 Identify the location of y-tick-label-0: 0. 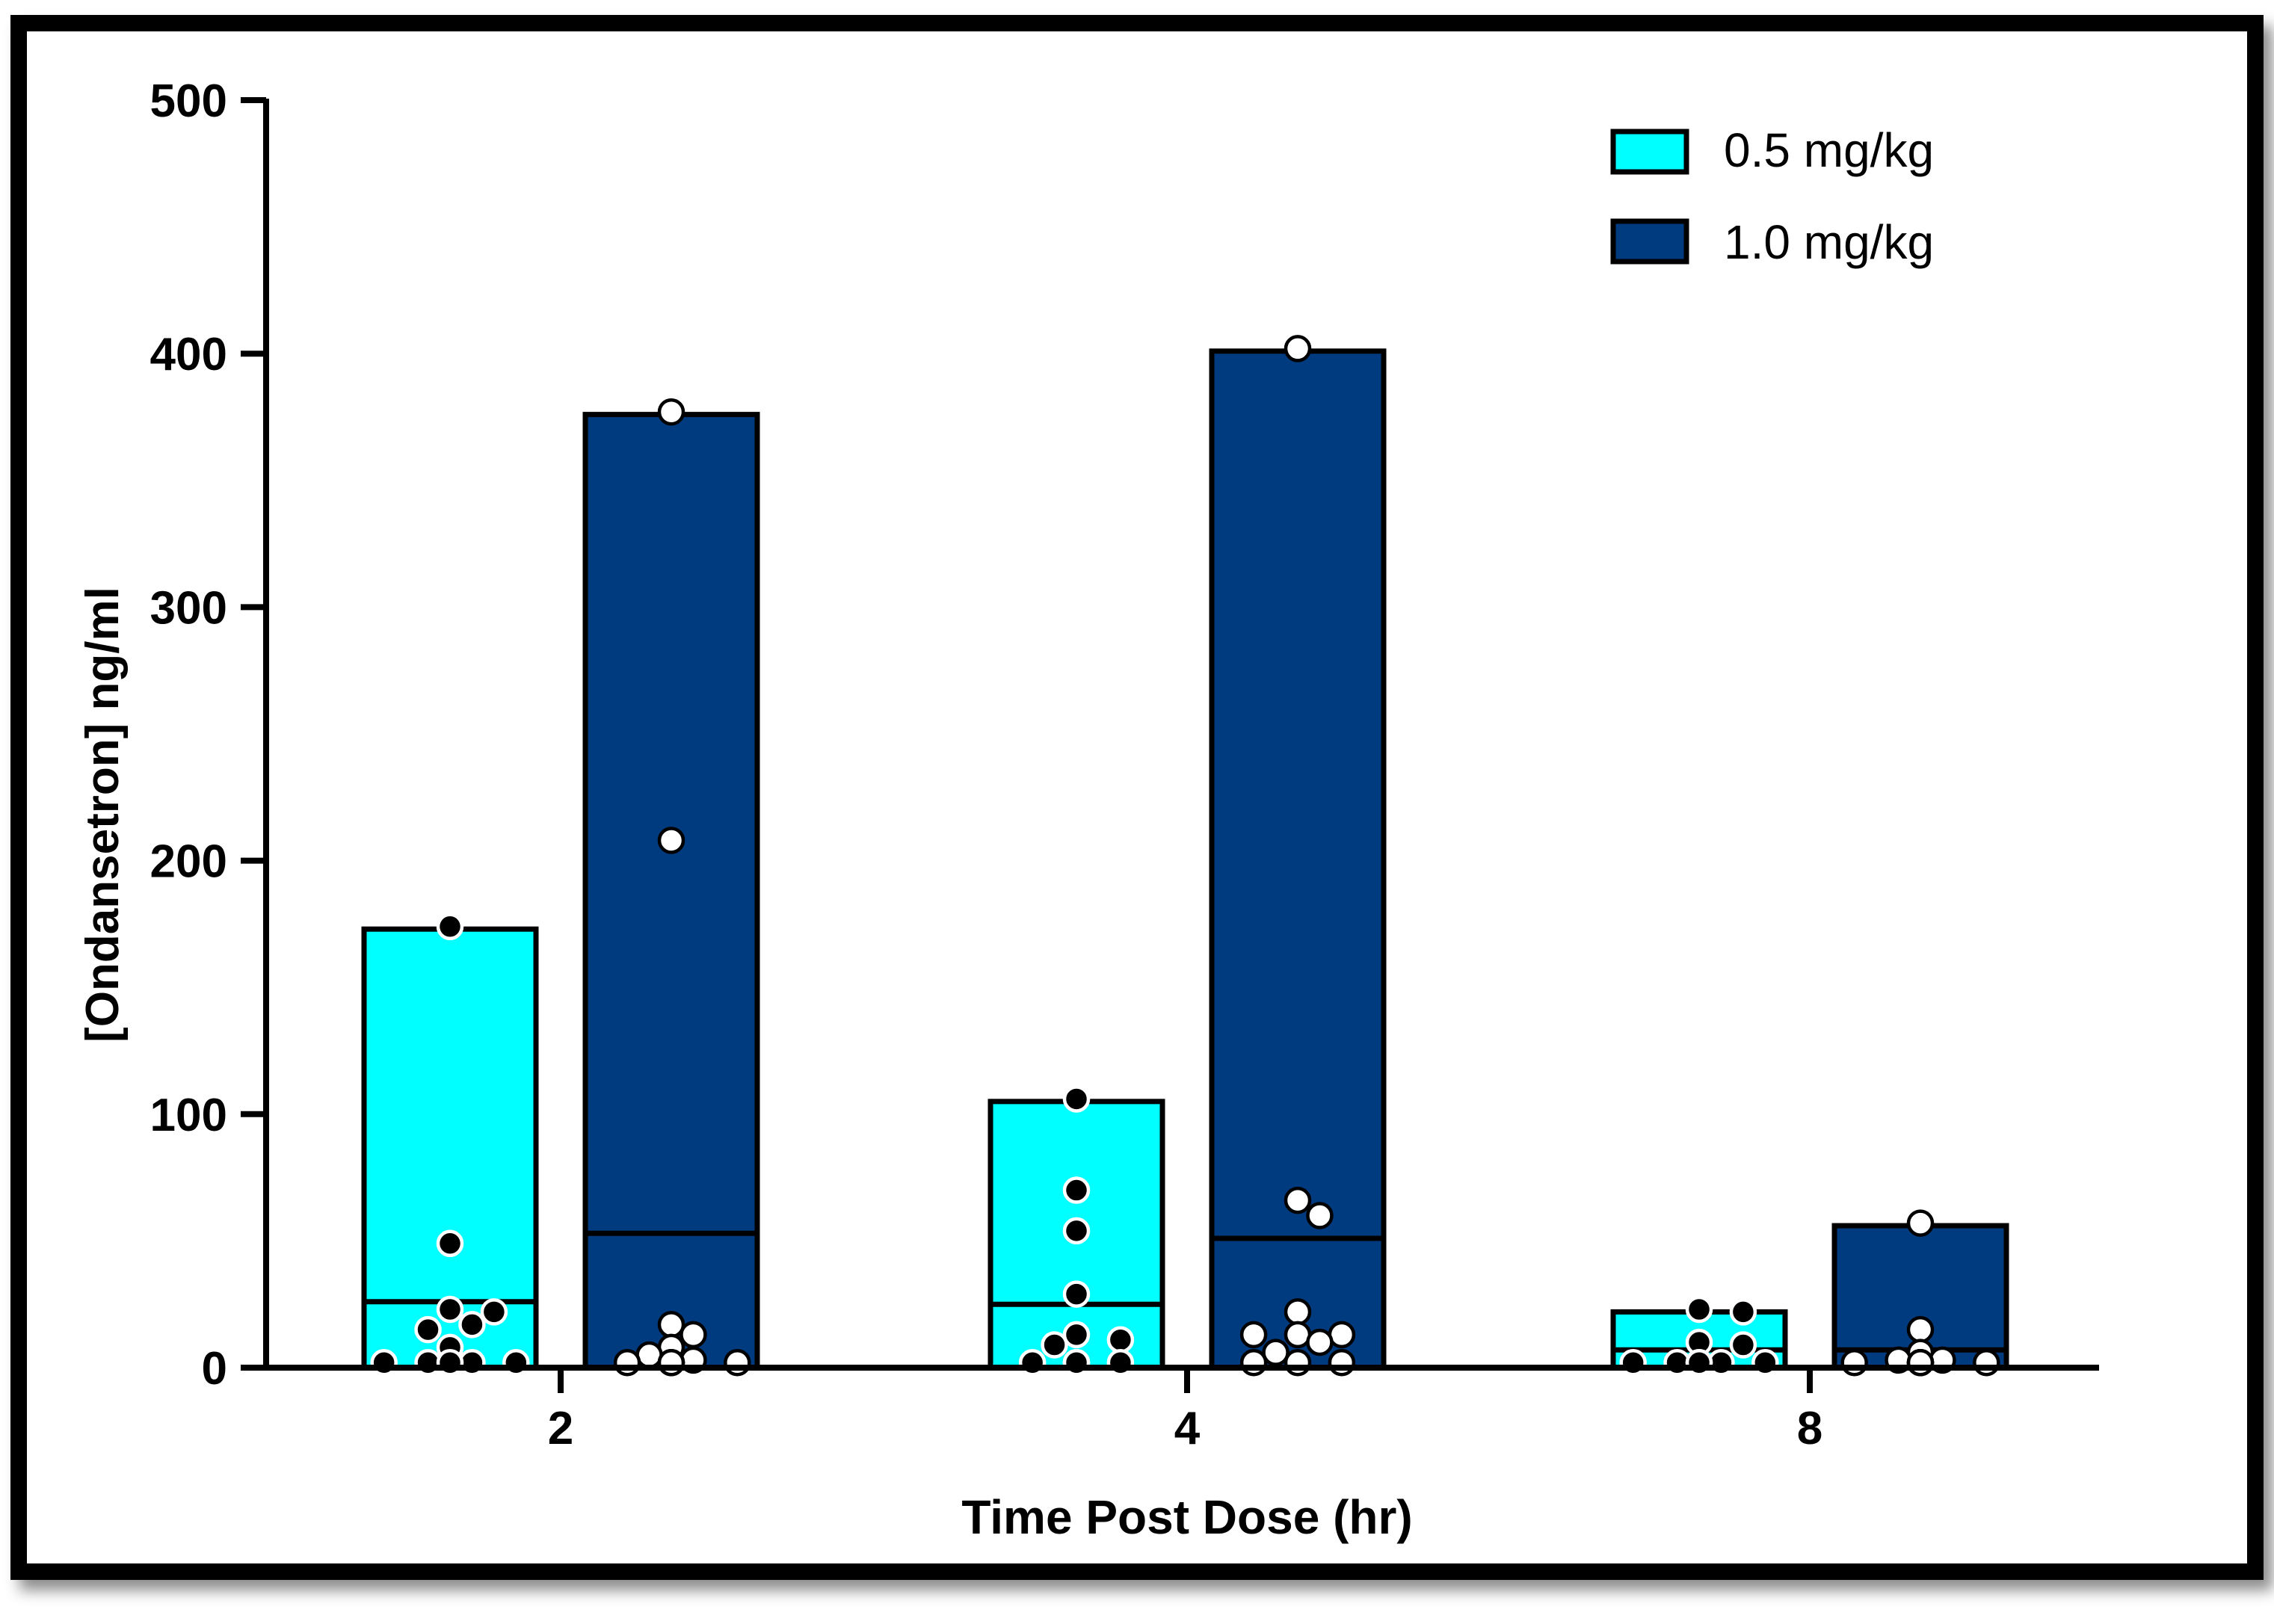
(215, 1369).